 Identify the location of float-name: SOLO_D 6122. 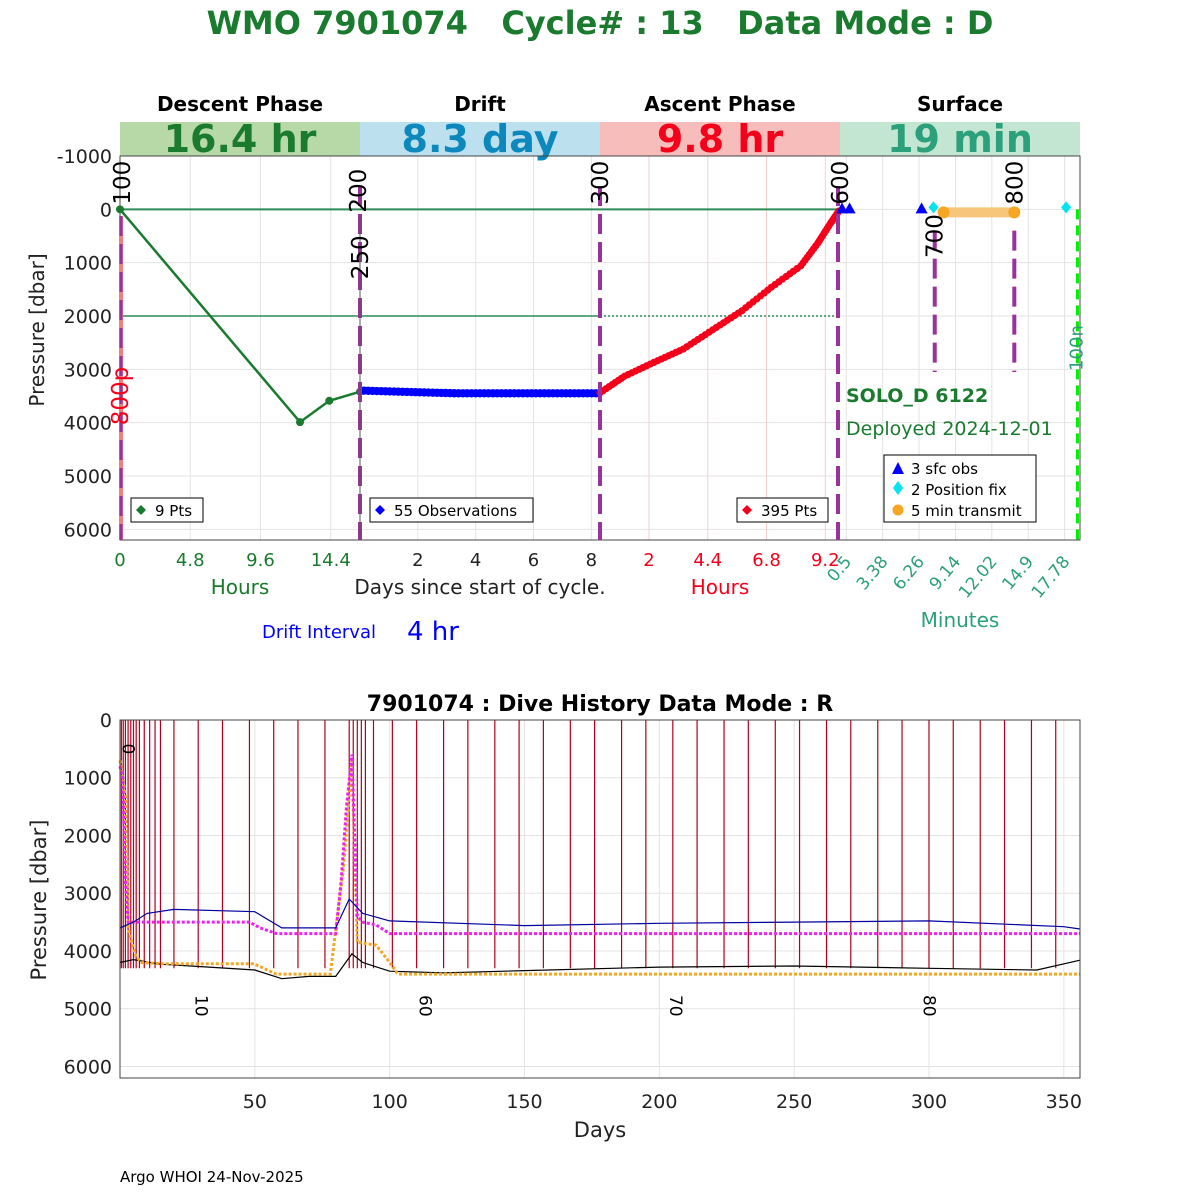
(917, 396).